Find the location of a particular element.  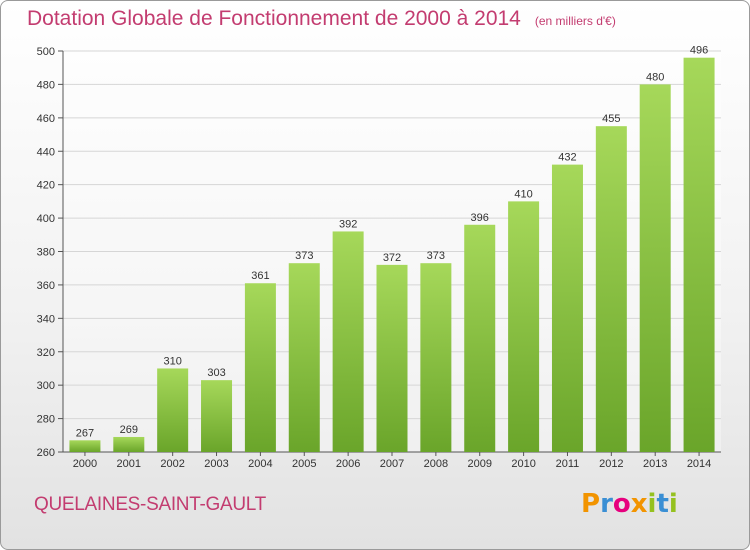

commune-name: QUELAINES-SAINT-GAULT is located at coordinates (150, 504).